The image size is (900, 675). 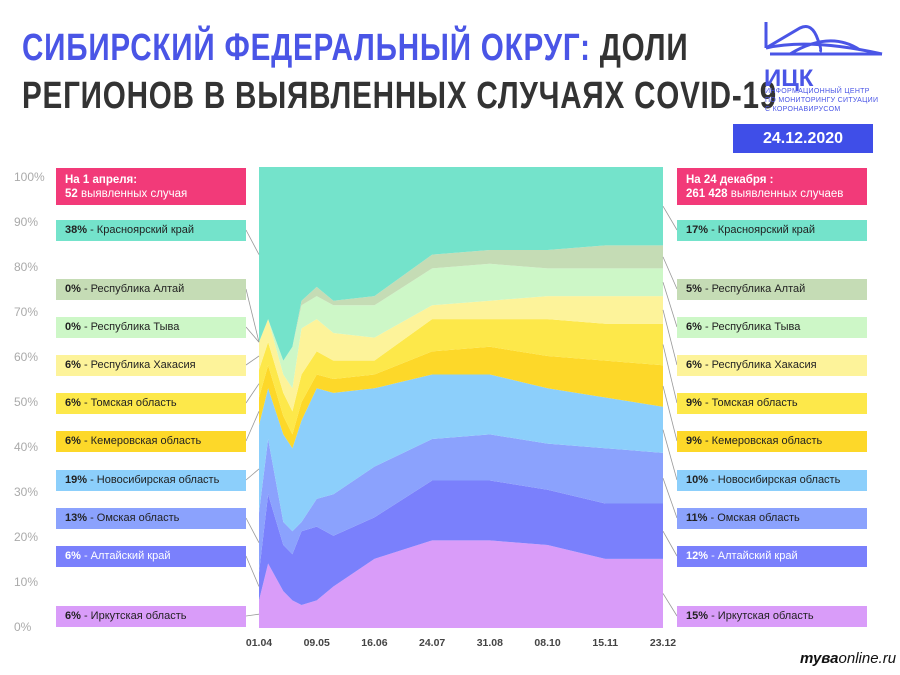 What do you see at coordinates (26, 537) in the screenshot?
I see `y-tick-label: 20%` at bounding box center [26, 537].